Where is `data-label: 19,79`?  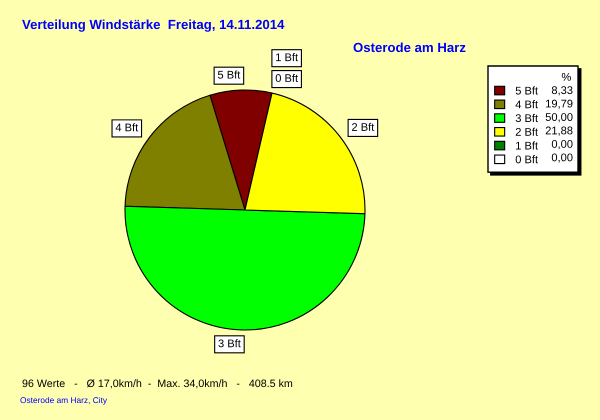
data-label: 19,79 is located at coordinates (559, 104).